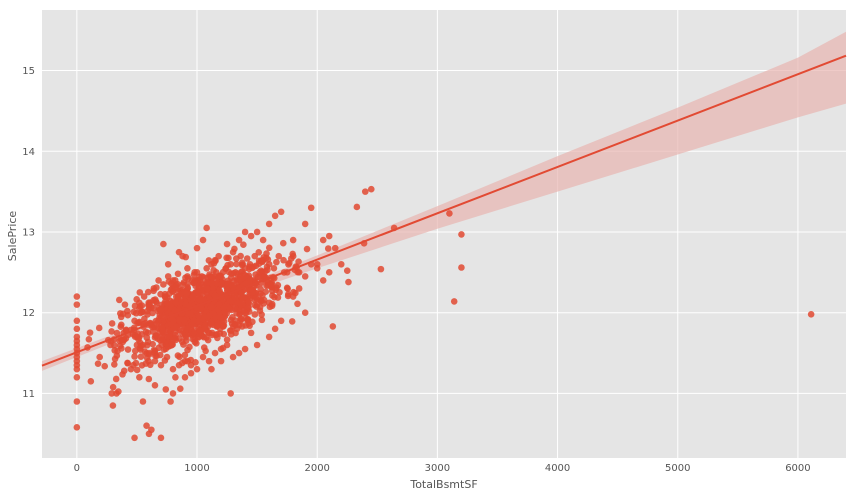 The image size is (856, 496). What do you see at coordinates (28, 233) in the screenshot?
I see `y-tick-labels: 11 12 13 14 15` at bounding box center [28, 233].